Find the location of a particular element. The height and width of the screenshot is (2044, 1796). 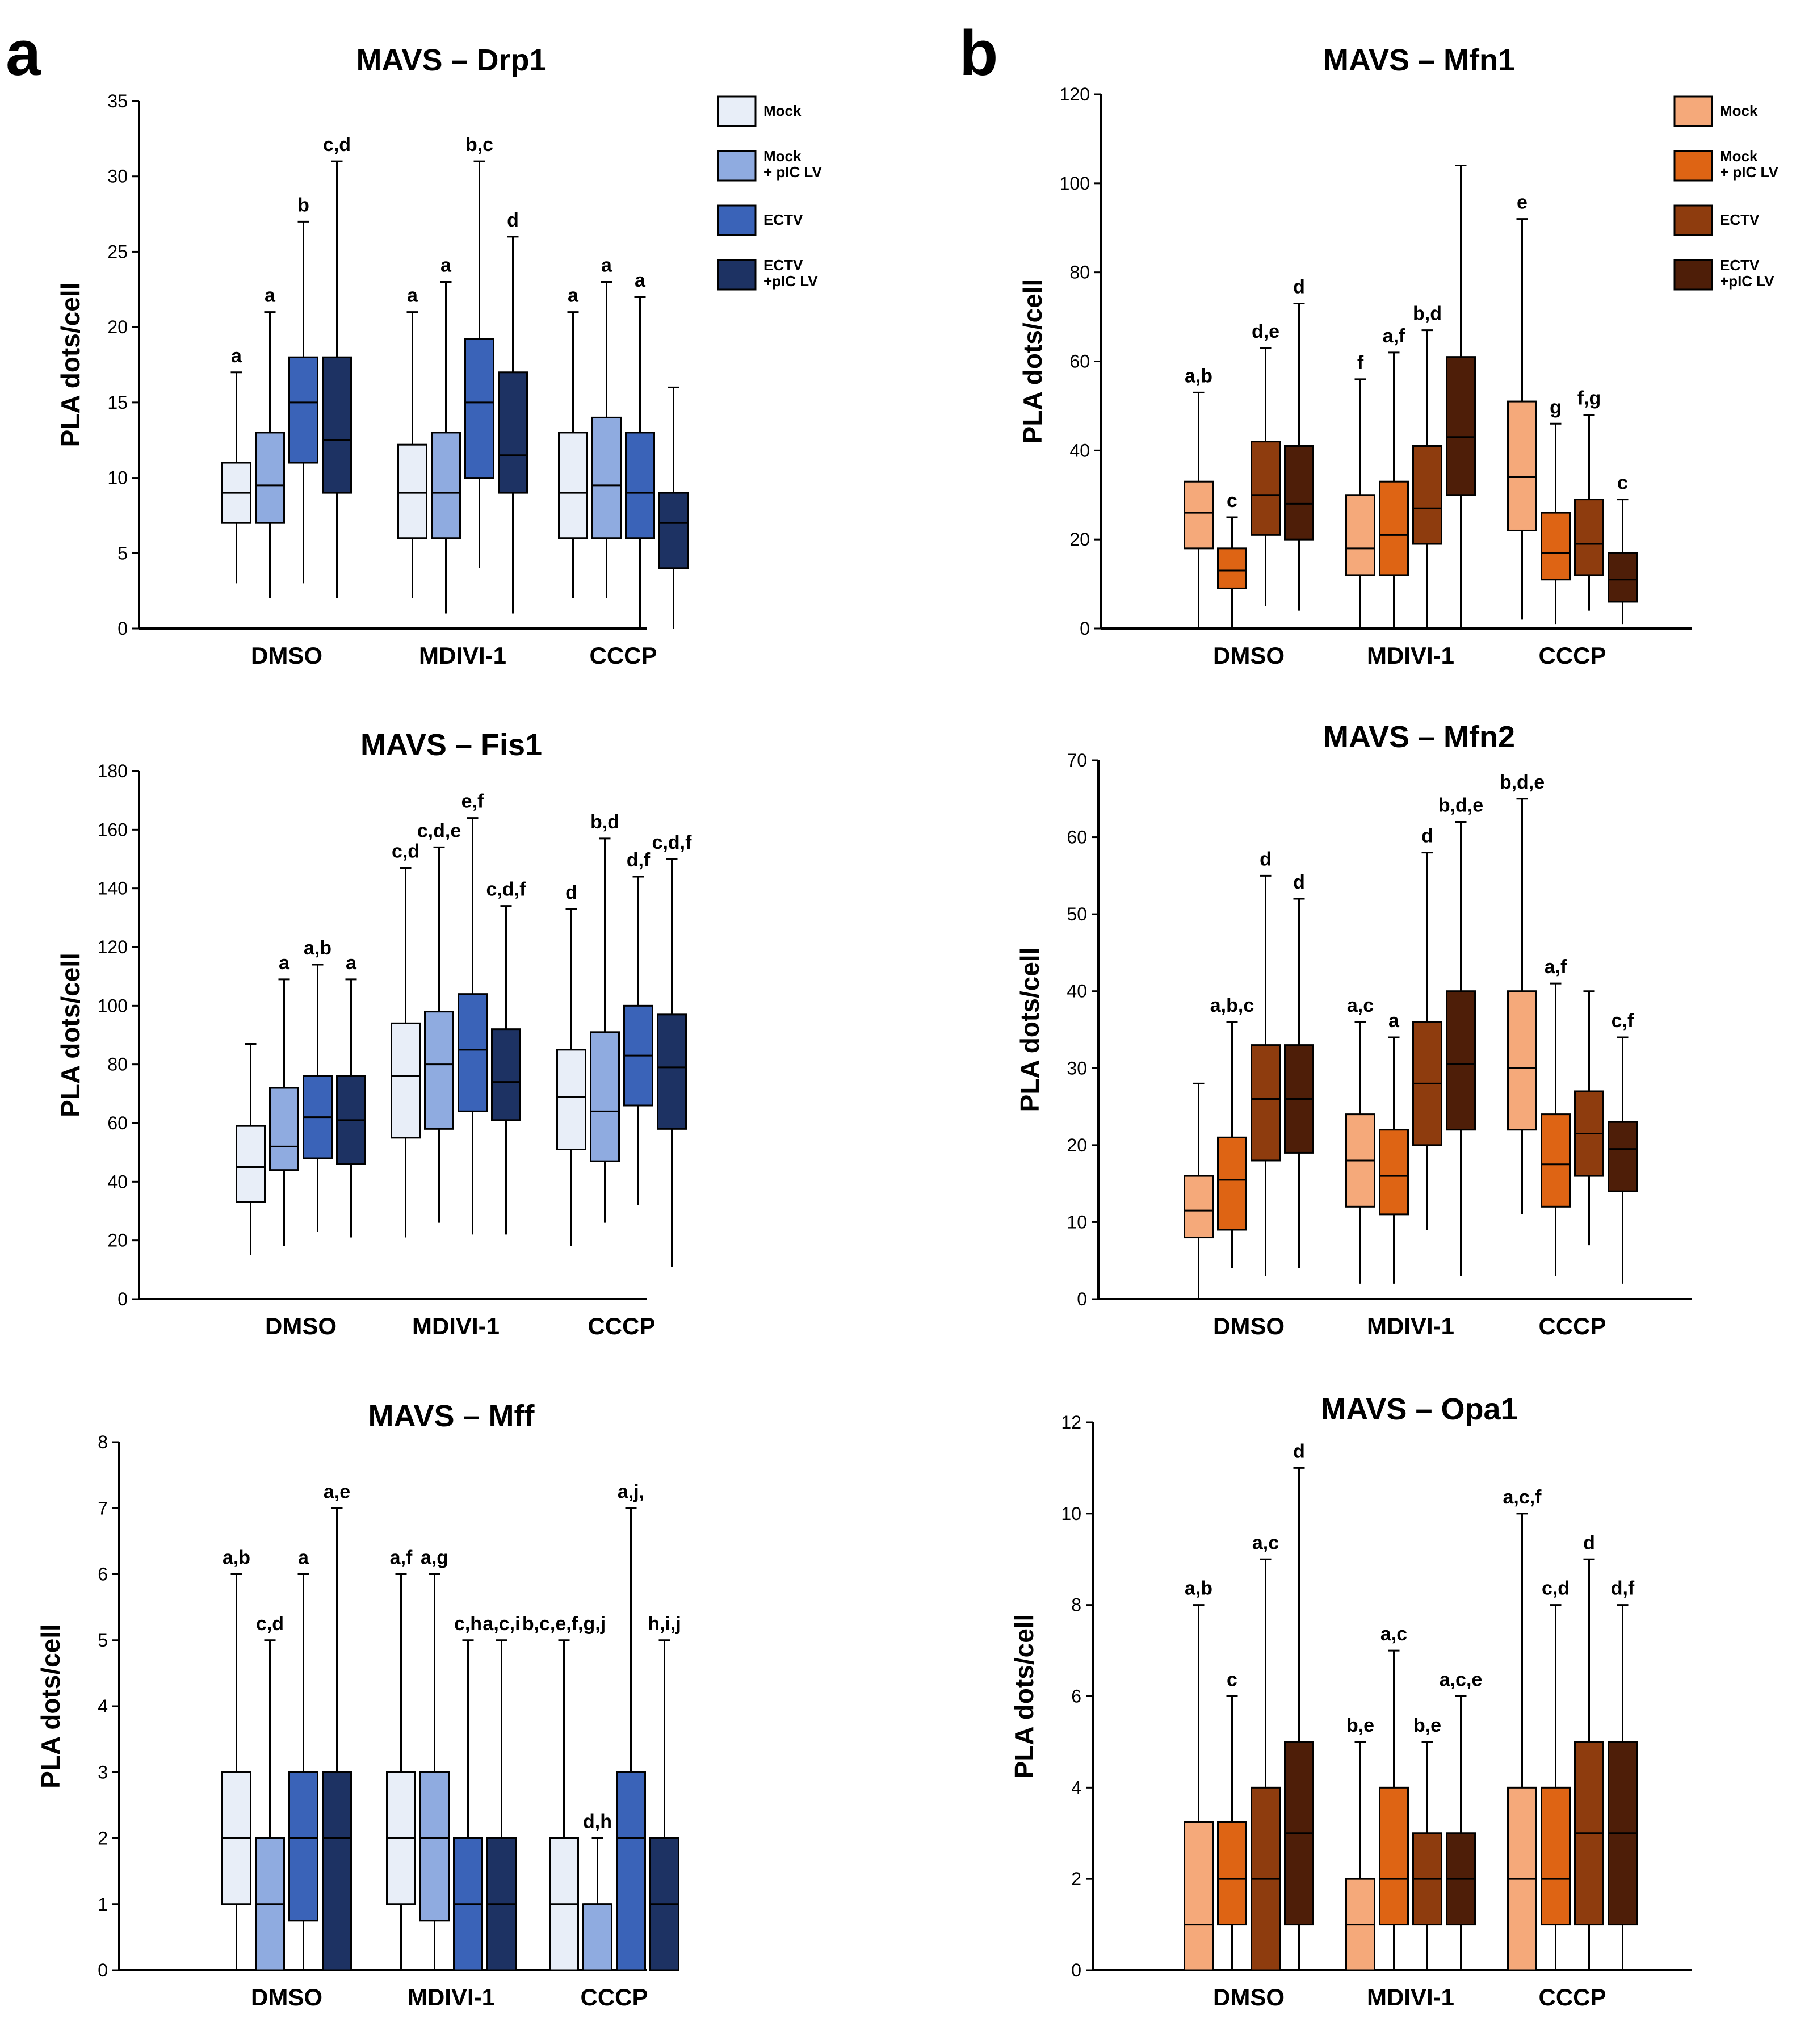

box-mdivi-1-2: a is located at coordinates (1394, 1147).